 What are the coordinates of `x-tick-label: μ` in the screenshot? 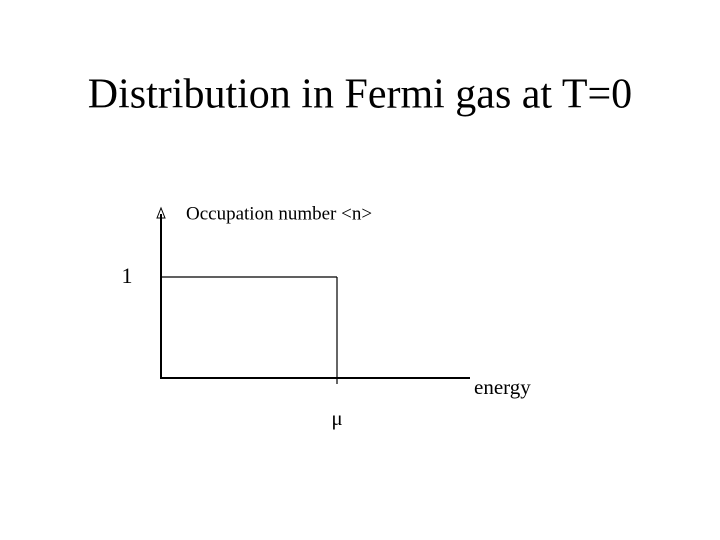 It's located at (336, 418).